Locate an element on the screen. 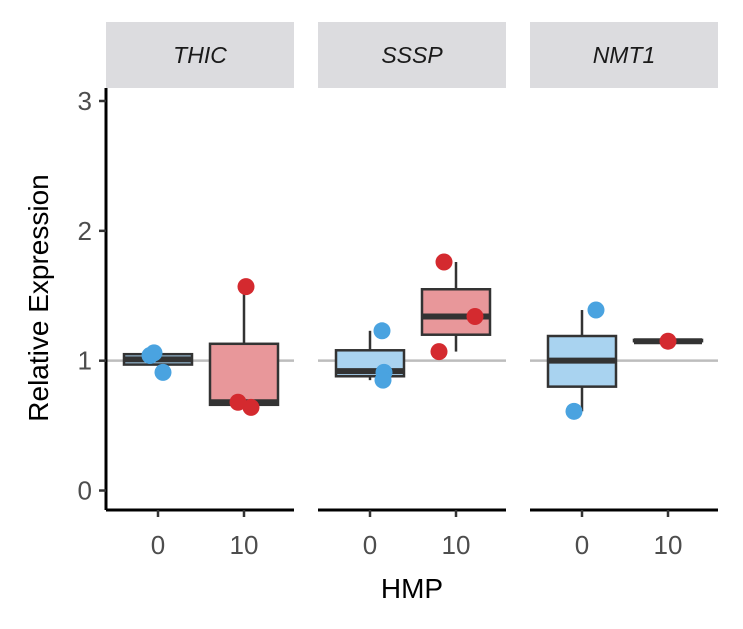 The width and height of the screenshot is (743, 629). y-tick-label: 1 is located at coordinates (85, 361).